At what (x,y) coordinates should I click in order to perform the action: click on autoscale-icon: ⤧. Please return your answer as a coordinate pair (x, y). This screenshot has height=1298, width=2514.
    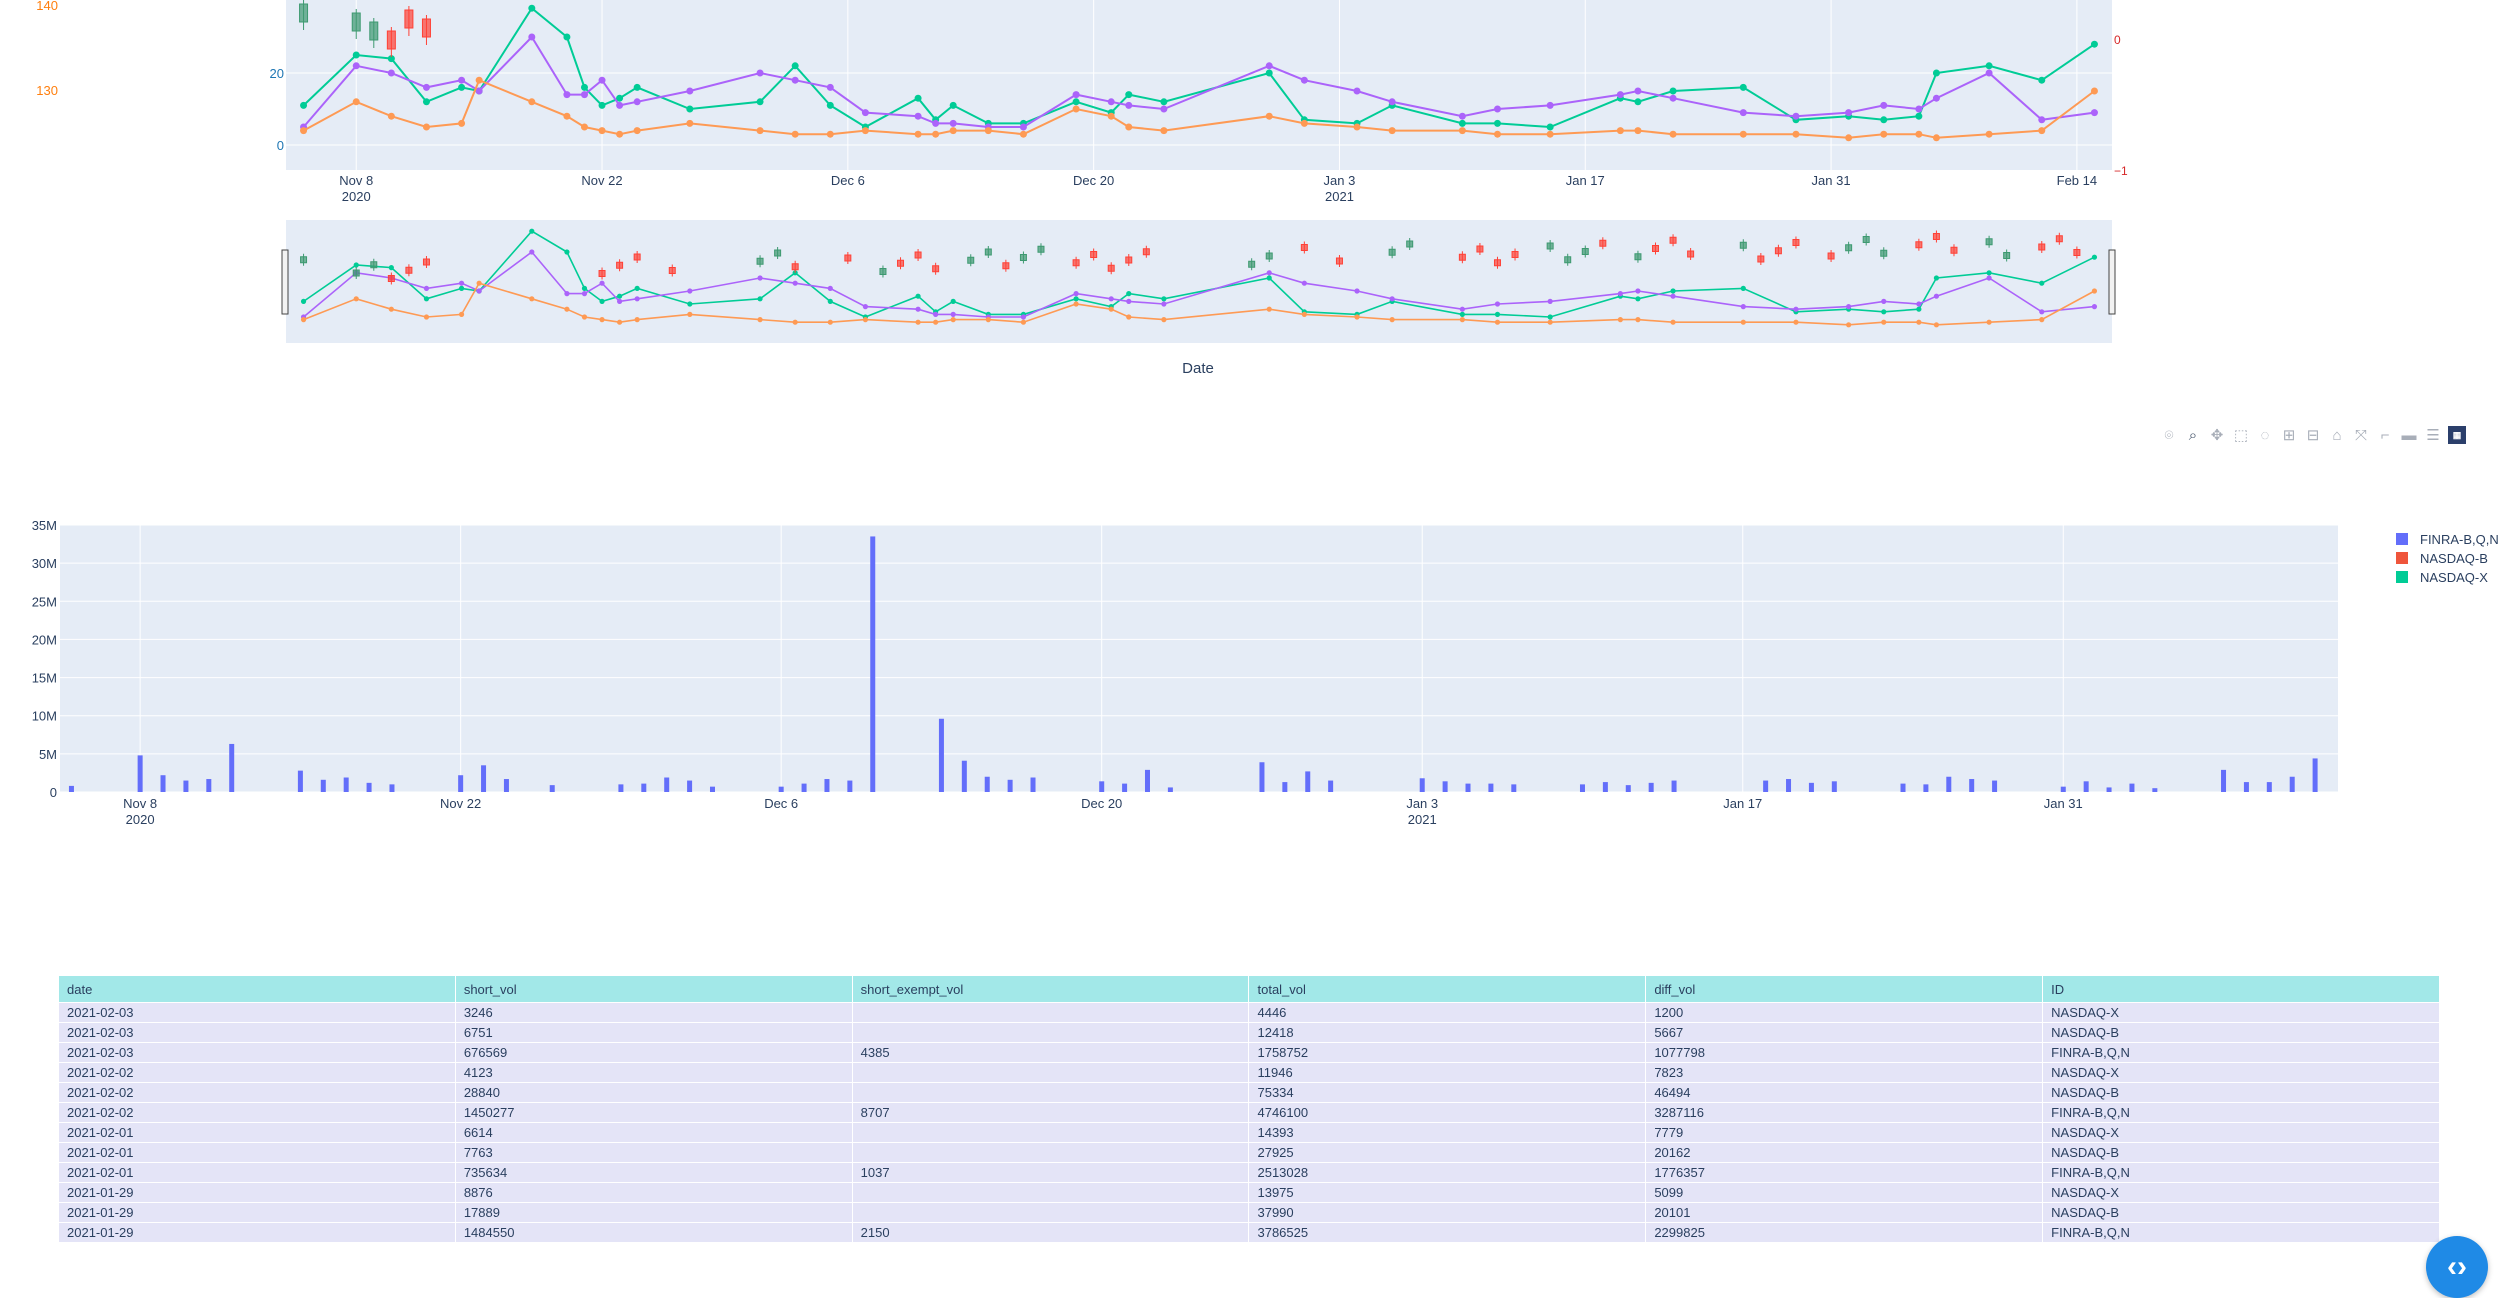
    Looking at the image, I should click on (2360, 435).